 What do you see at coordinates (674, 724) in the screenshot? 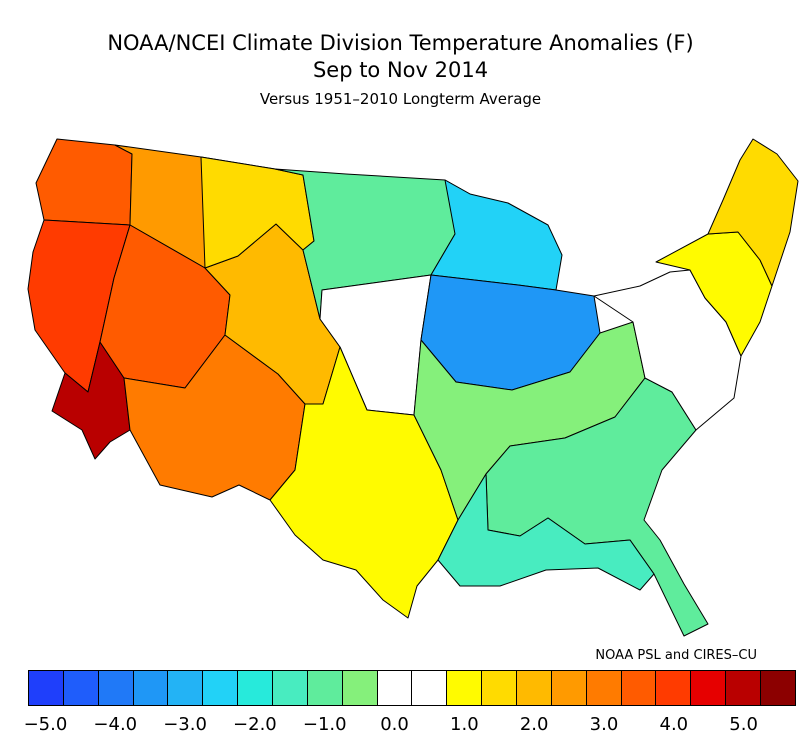
I see `colorbar-tick-label: 4.0` at bounding box center [674, 724].